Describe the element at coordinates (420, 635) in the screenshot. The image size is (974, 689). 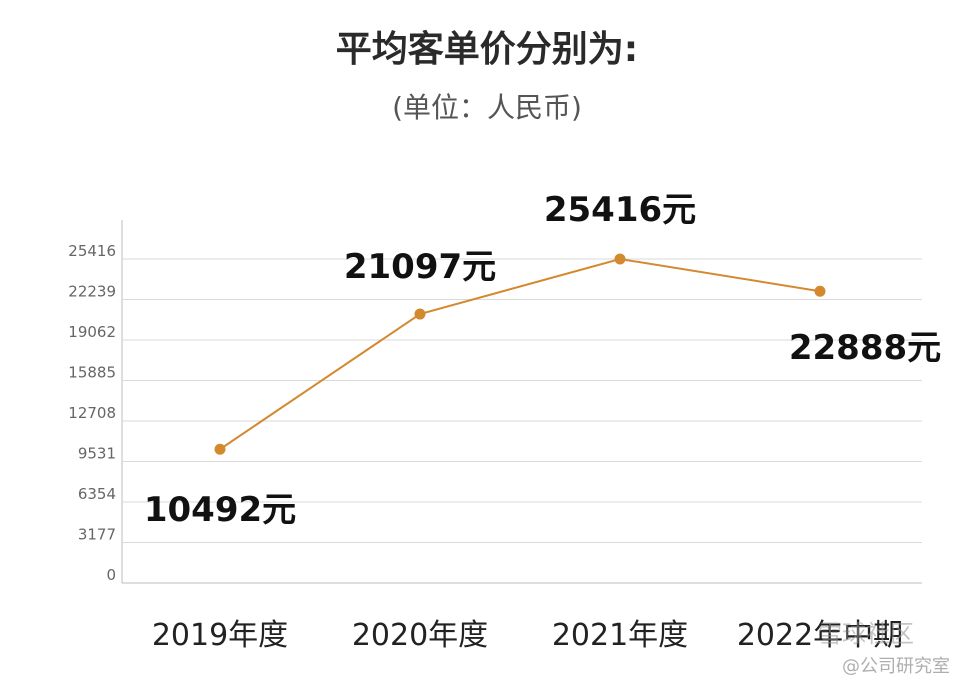
I see `x-category-label: 2020年度` at that location.